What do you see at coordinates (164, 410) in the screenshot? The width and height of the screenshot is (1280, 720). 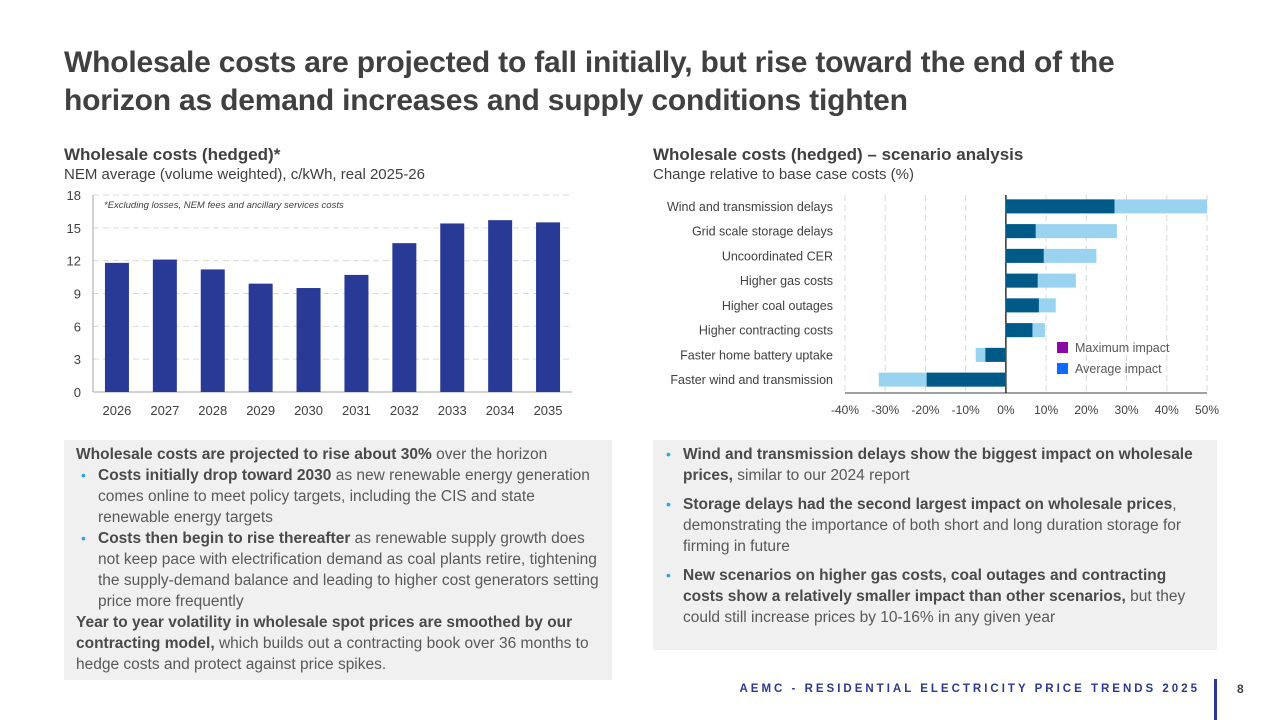 I see `x-tick-label: 2027` at bounding box center [164, 410].